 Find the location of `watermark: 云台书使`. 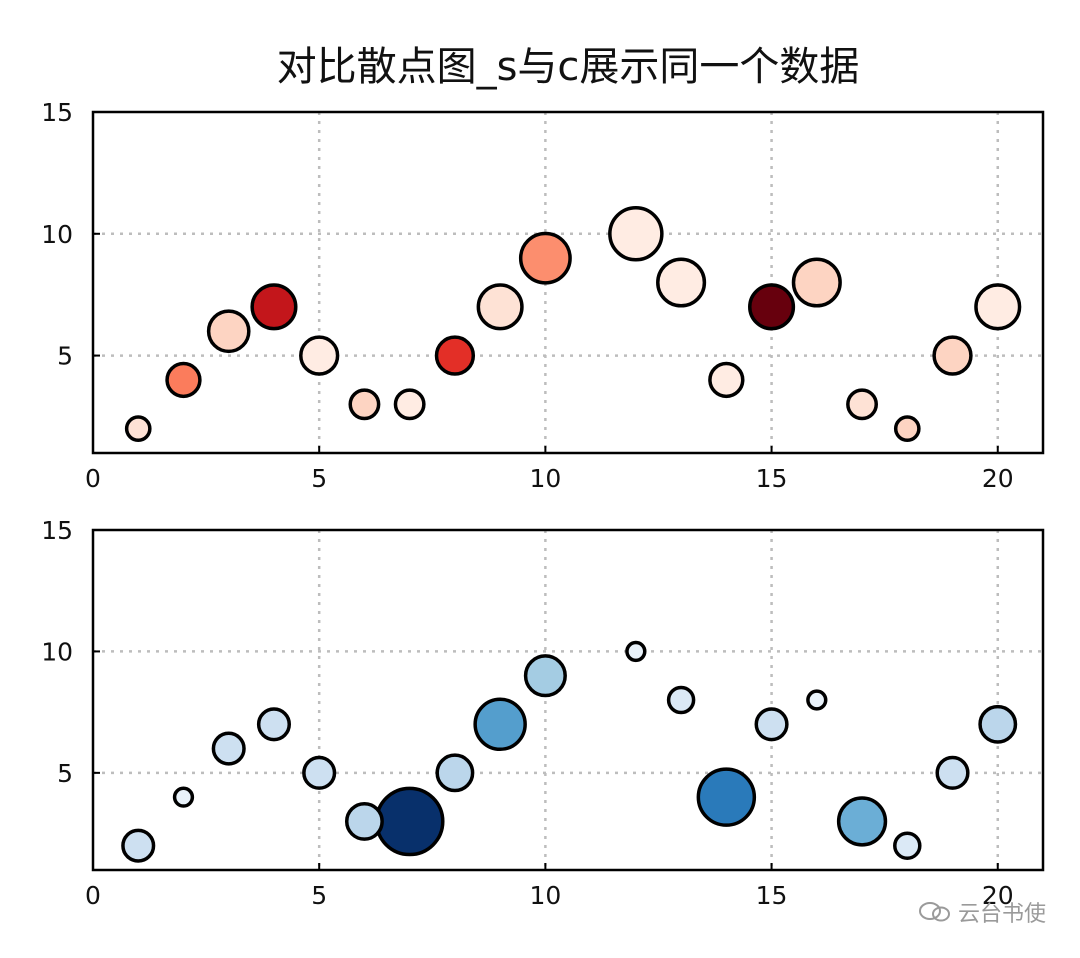

watermark: 云台书使 is located at coordinates (982, 912).